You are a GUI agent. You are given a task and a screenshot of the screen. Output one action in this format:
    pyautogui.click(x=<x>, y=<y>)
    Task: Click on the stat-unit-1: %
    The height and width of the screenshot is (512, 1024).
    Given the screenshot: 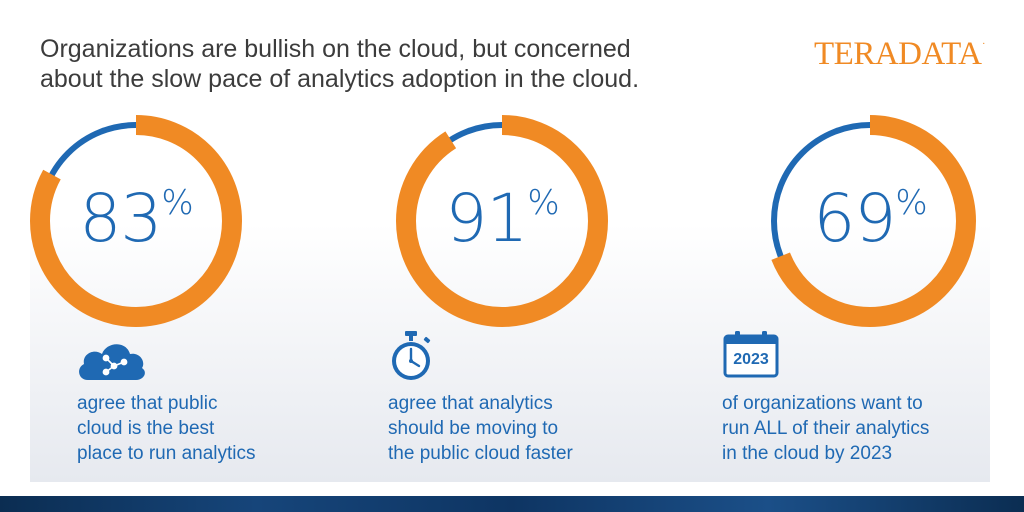 What is the action you would take?
    pyautogui.click(x=177, y=203)
    